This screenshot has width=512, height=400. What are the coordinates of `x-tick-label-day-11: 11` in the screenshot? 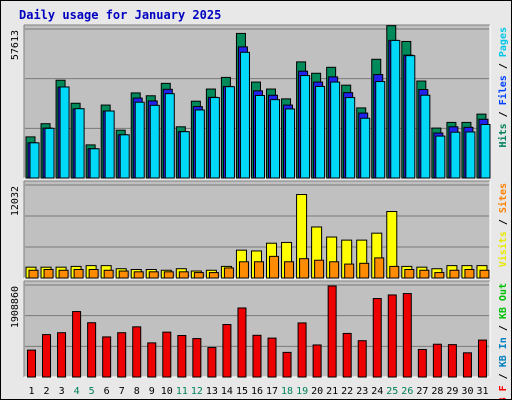 It's located at (182, 391).